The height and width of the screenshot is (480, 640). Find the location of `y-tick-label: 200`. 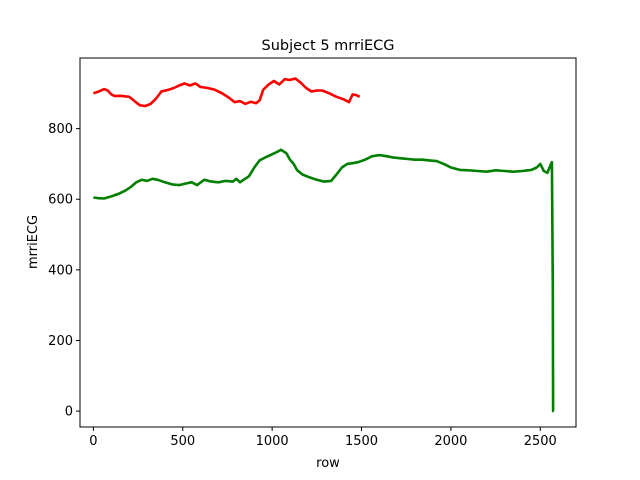

y-tick-label: 200 is located at coordinates (60, 341).